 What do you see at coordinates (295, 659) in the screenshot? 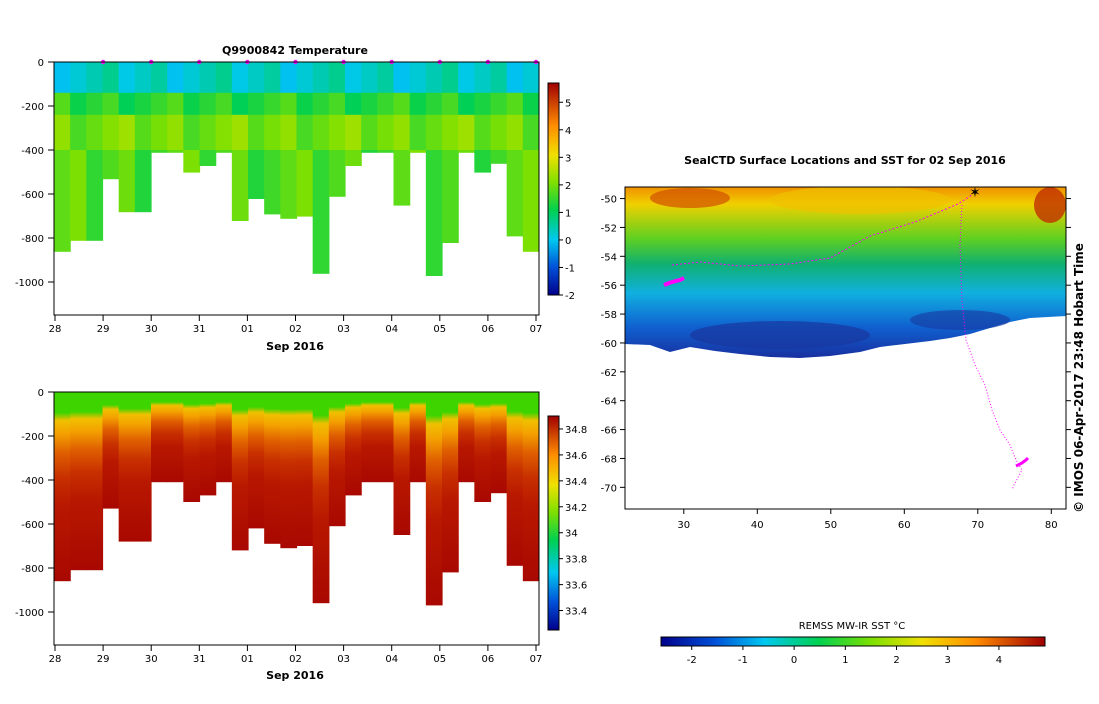
I see `x-tick-label: 02` at bounding box center [295, 659].